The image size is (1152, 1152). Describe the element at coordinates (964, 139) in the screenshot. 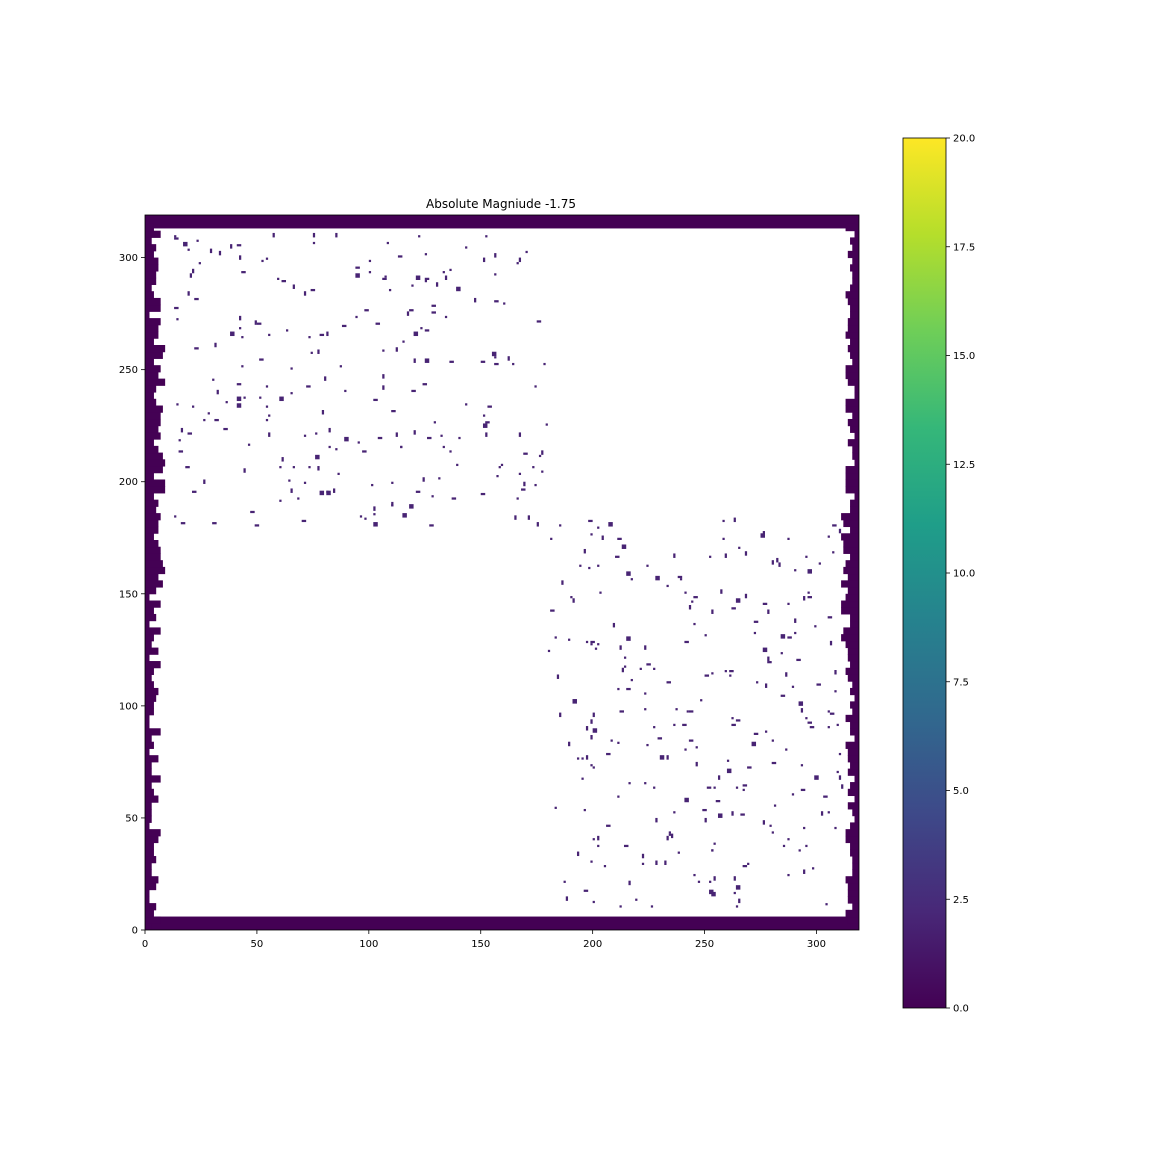

I see `colorbar-tick-label: 20.0` at that location.